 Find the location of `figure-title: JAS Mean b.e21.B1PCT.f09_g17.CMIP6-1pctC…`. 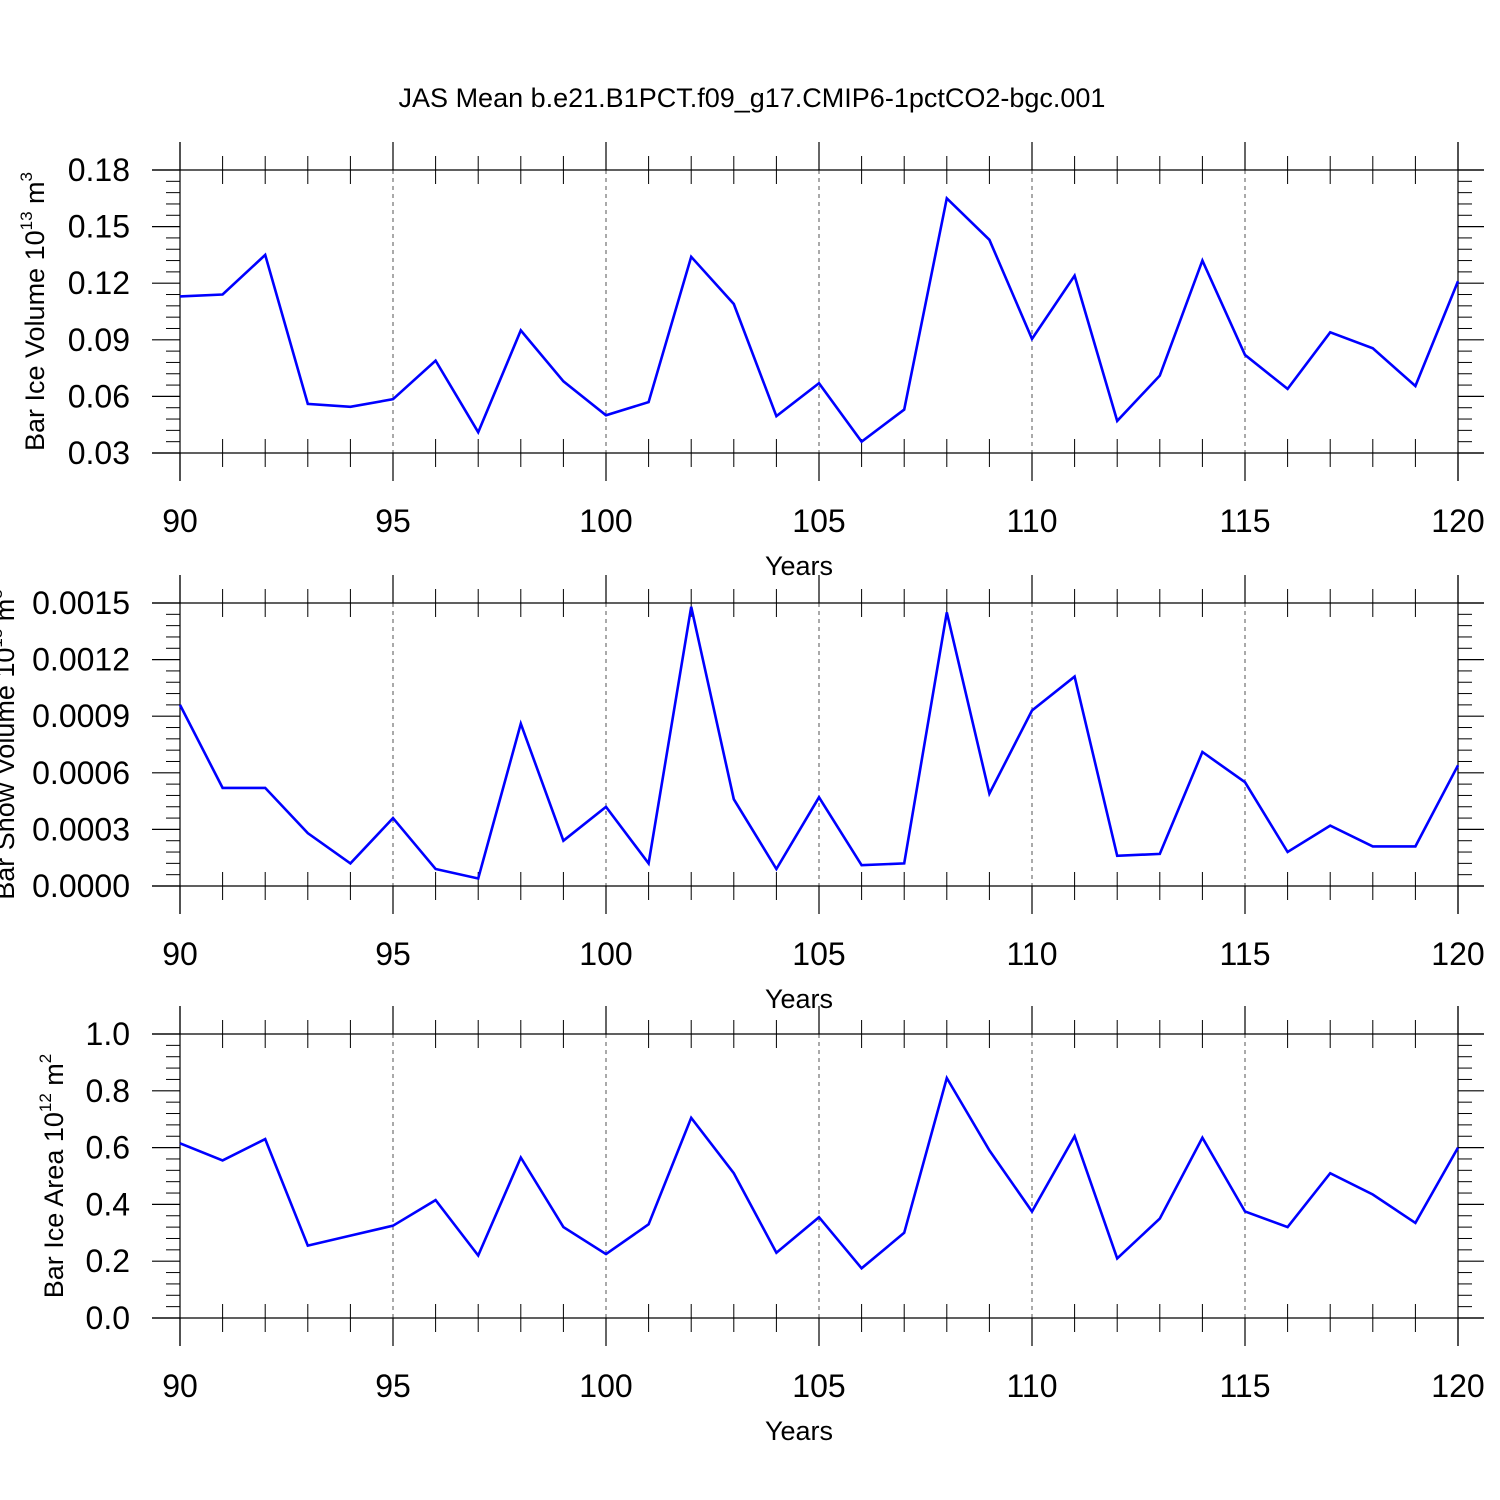

figure-title: JAS Mean b.e21.B1PCT.f09_g17.CMIP6-1pctC… is located at coordinates (752, 98).